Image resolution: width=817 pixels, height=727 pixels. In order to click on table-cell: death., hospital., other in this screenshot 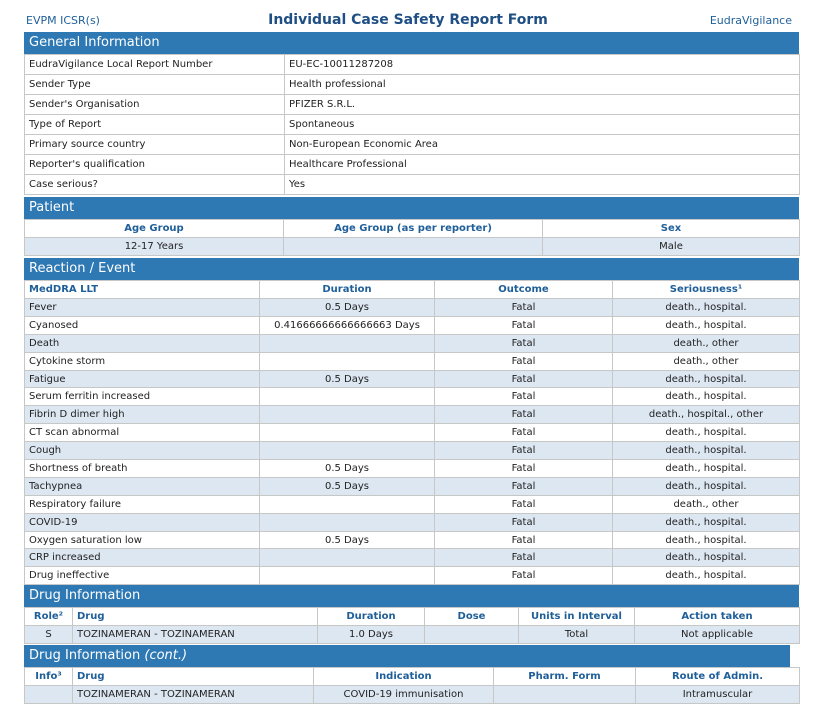, I will do `click(706, 415)`.